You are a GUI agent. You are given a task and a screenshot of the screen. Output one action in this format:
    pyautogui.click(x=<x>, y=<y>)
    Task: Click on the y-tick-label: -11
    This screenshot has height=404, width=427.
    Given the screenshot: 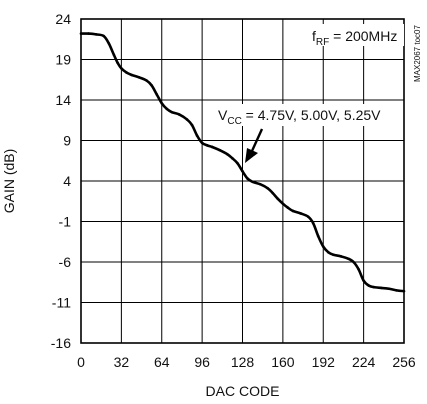 What is the action you would take?
    pyautogui.click(x=61, y=303)
    